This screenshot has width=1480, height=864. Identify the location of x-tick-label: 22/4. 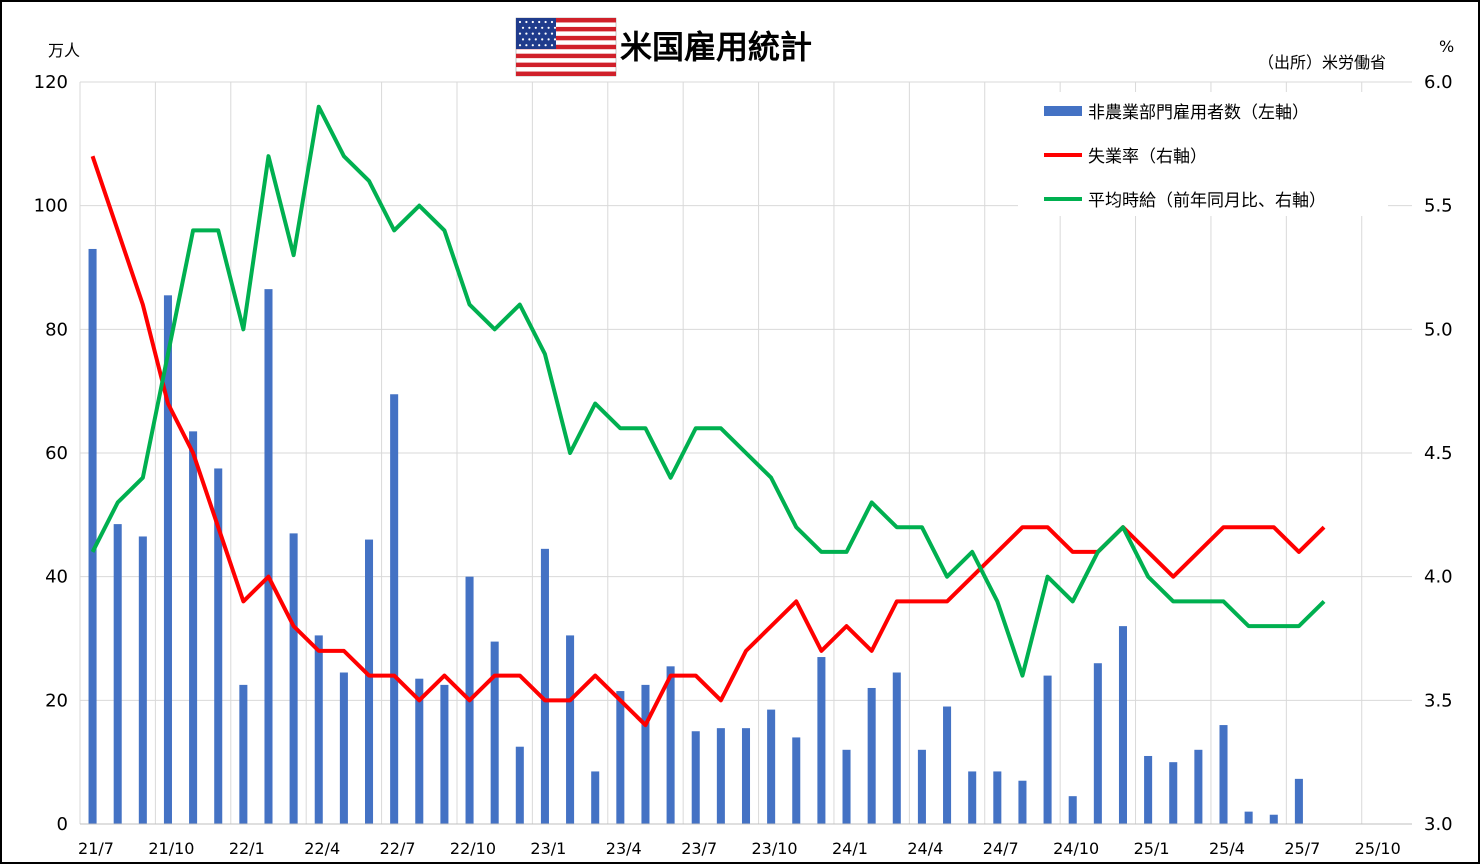
(322, 848).